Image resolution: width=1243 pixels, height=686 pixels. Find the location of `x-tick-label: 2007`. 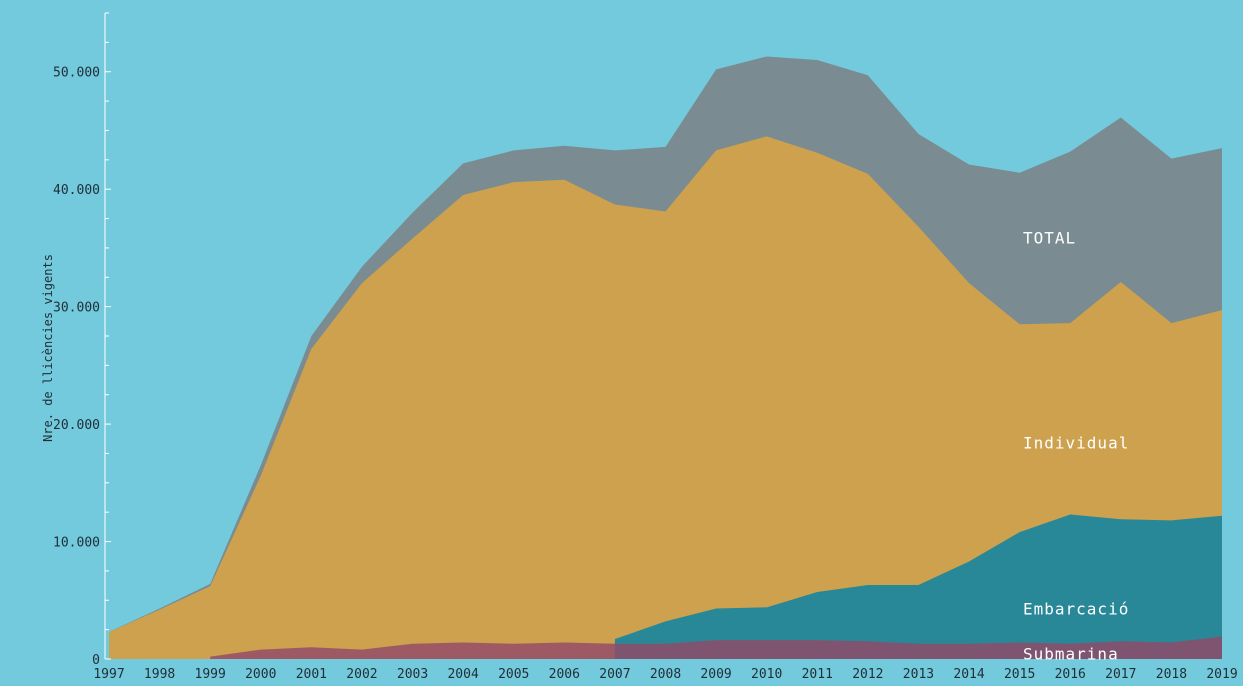

x-tick-label: 2007 is located at coordinates (614, 674).